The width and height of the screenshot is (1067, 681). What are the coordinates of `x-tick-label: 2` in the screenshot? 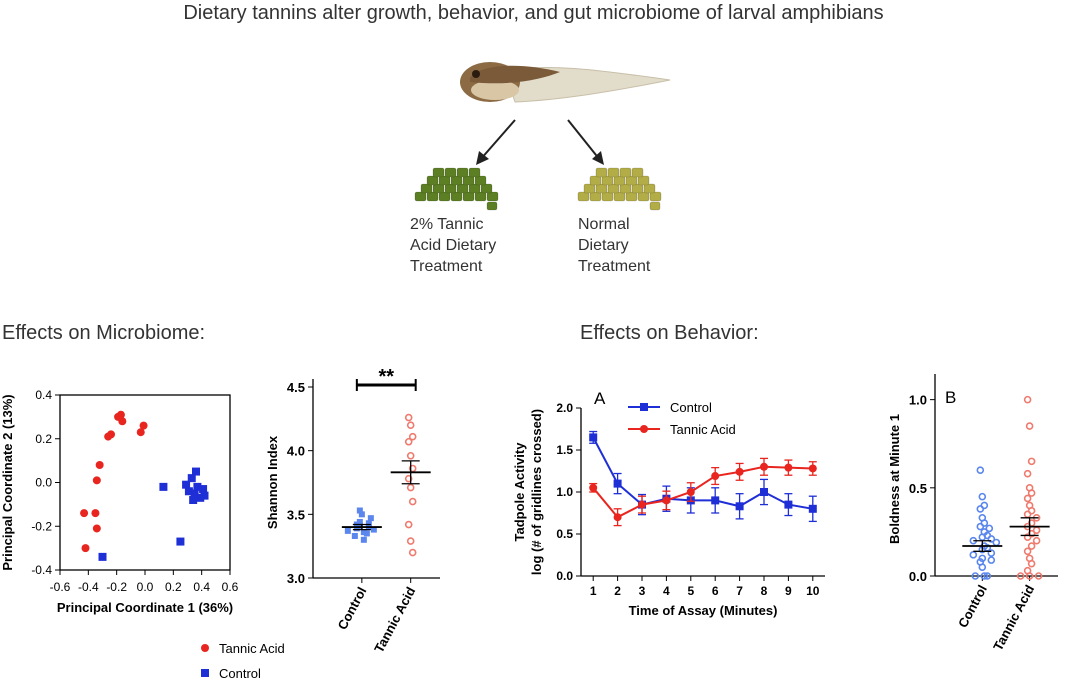 It's located at (617, 591).